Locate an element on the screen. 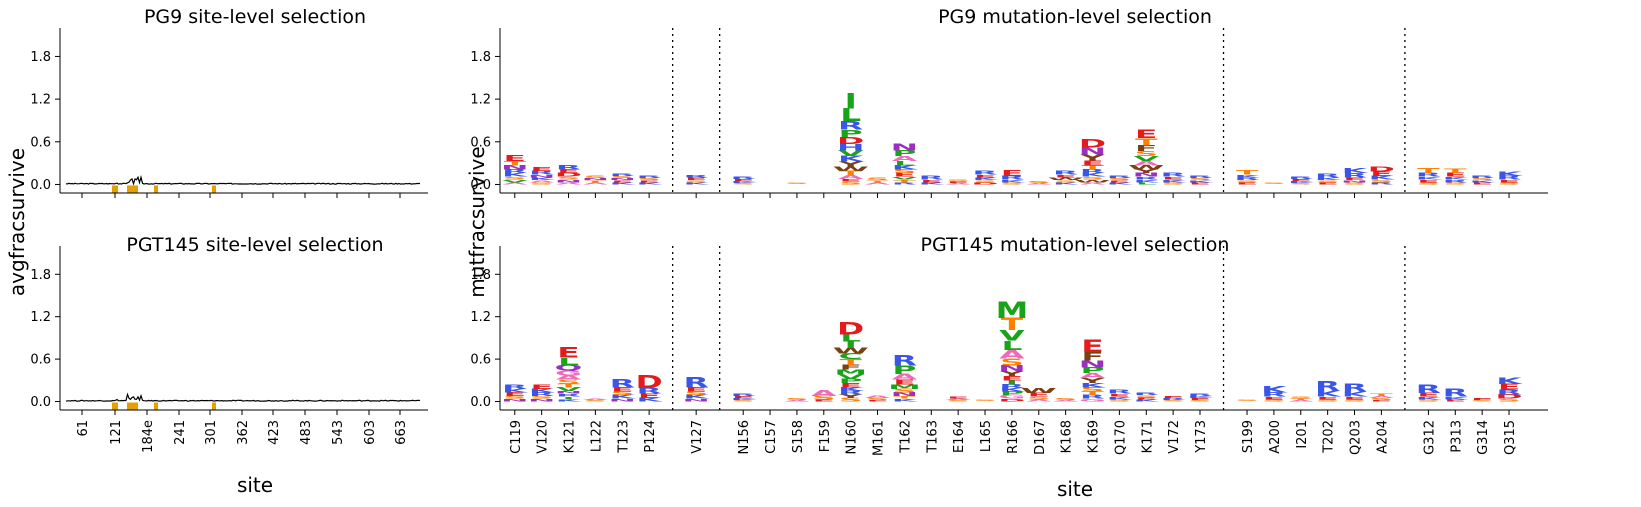 This screenshot has height=507, width=1641. logo-letter: L is located at coordinates (568, 361).